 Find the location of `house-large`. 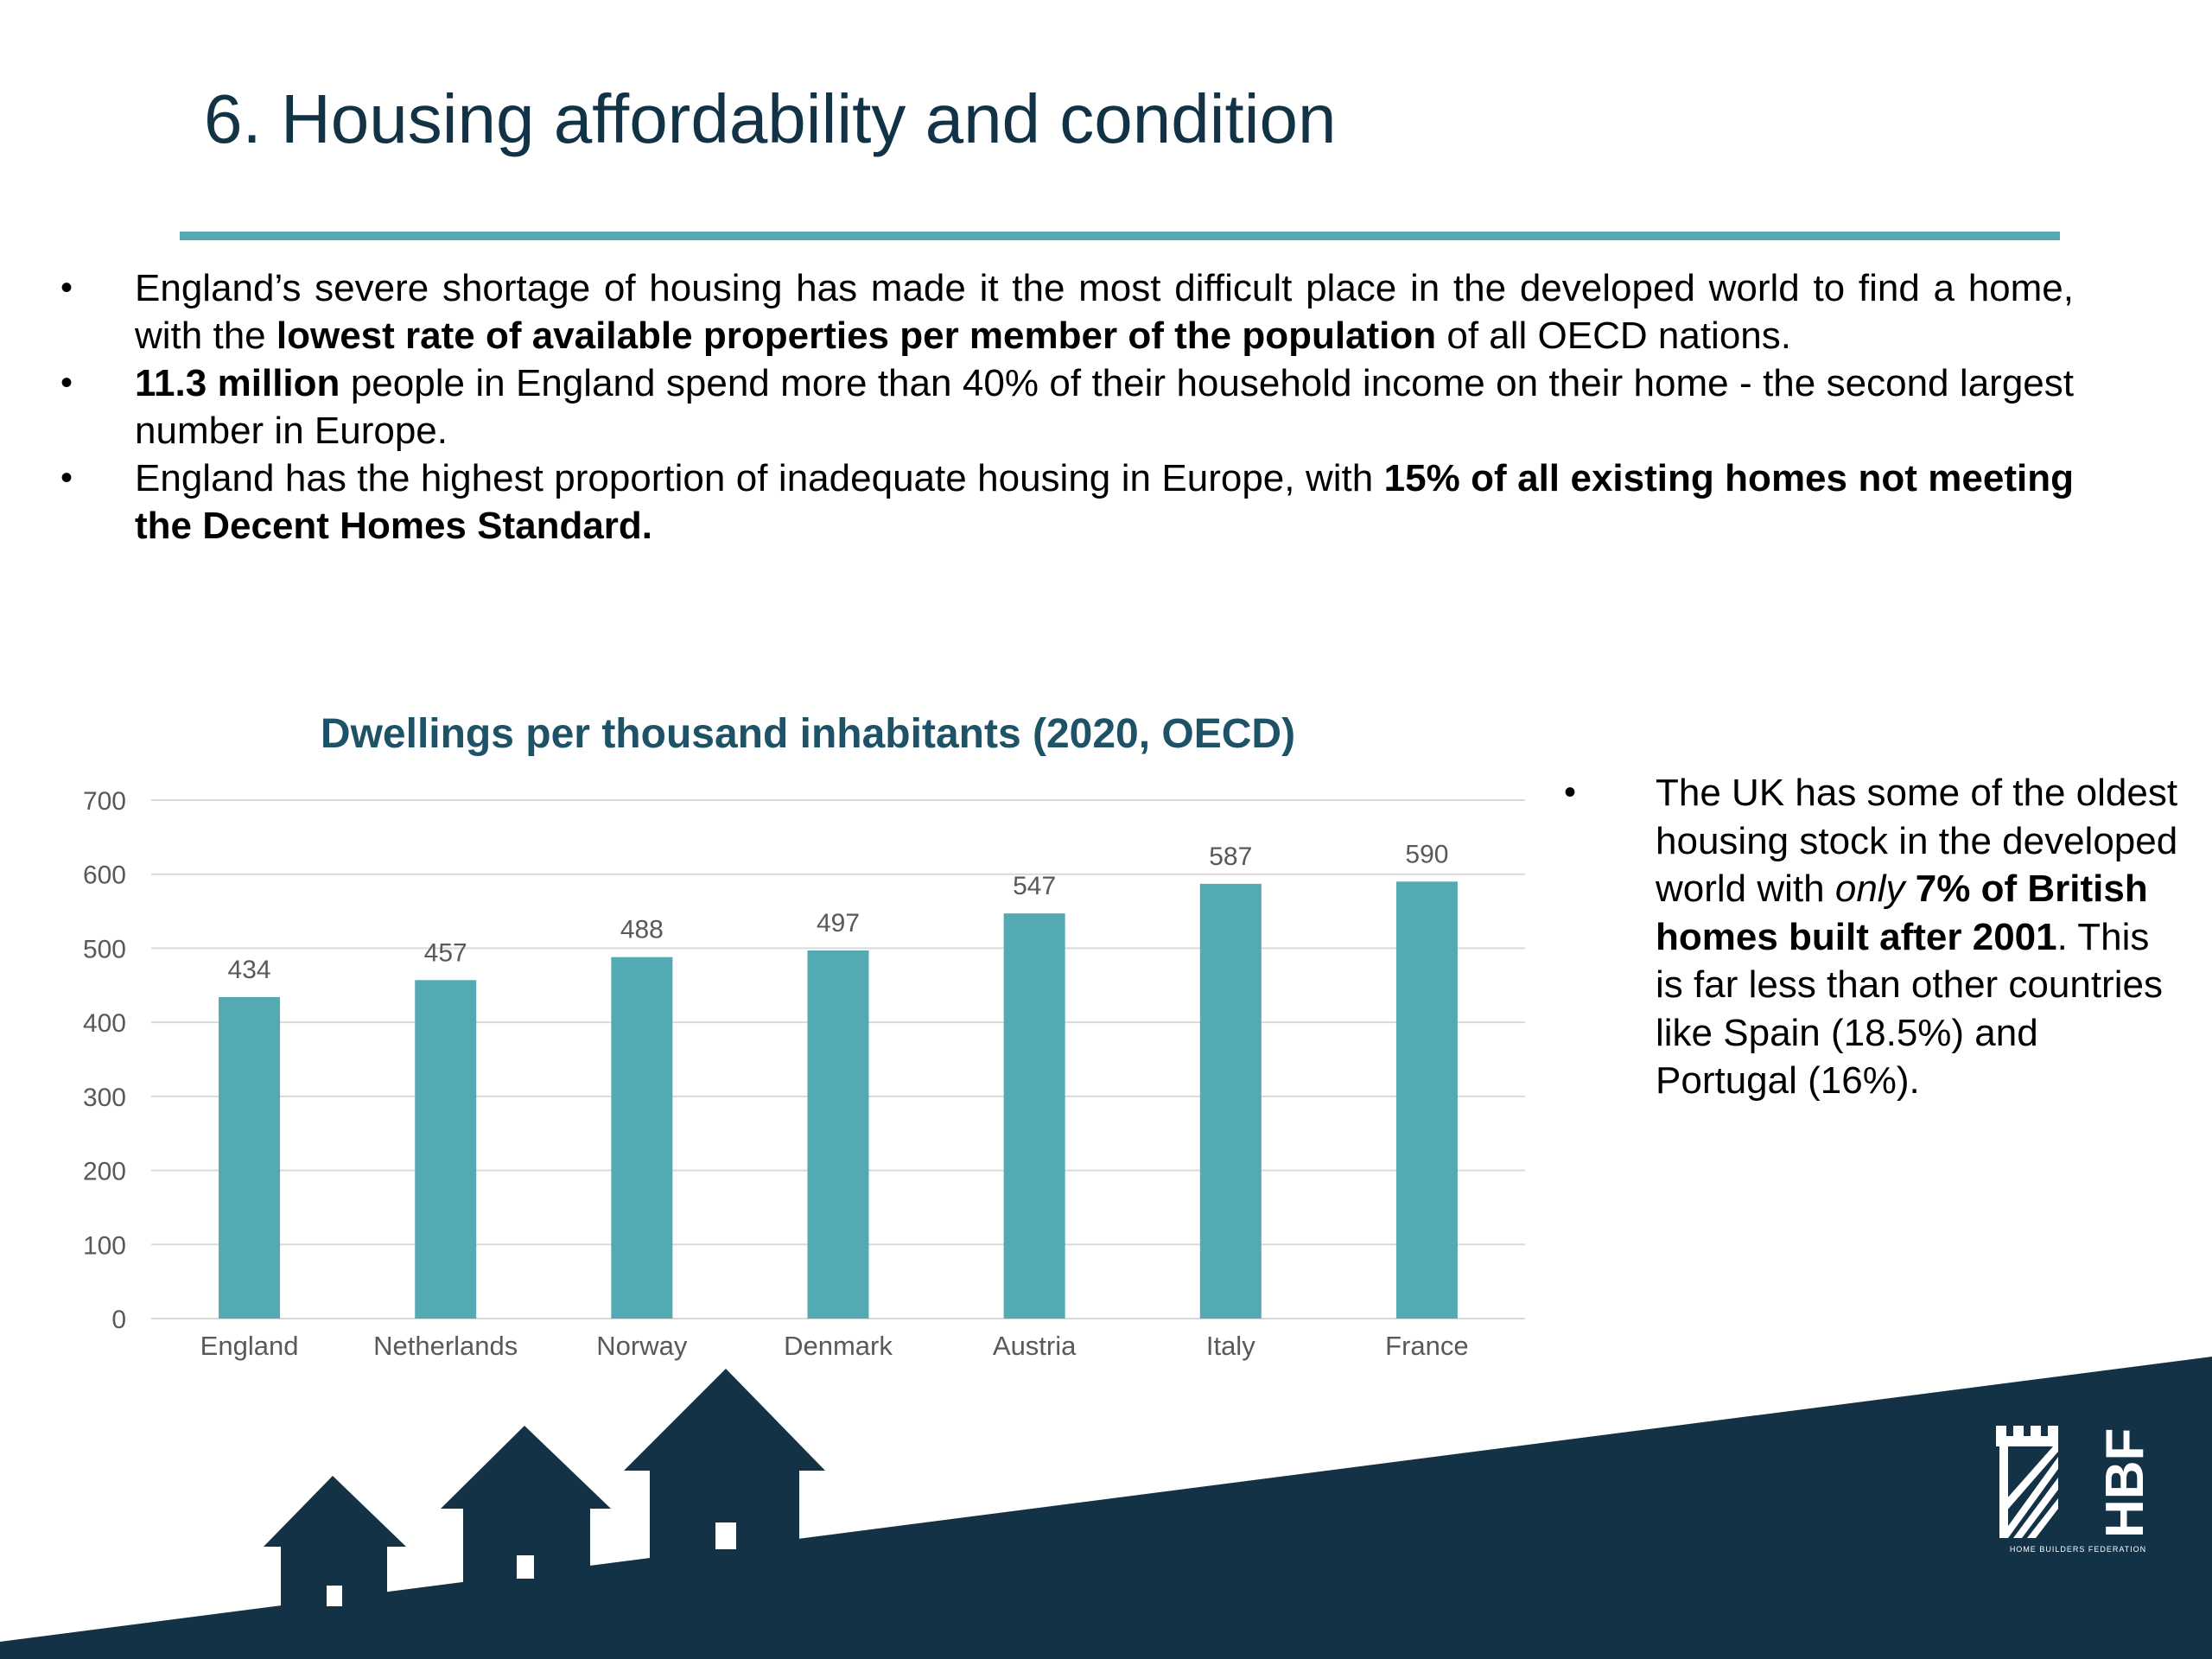

house-large is located at coordinates (724, 1484).